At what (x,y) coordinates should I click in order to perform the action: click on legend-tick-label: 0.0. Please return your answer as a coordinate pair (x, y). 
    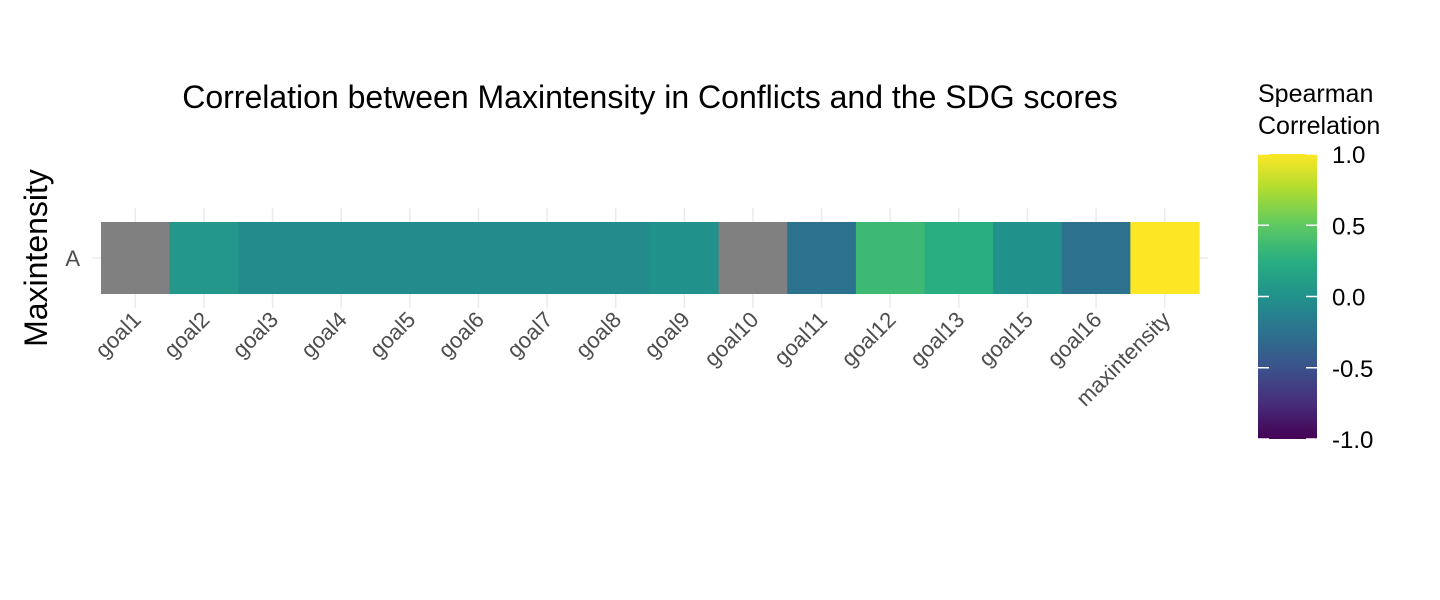
    Looking at the image, I should click on (1348, 298).